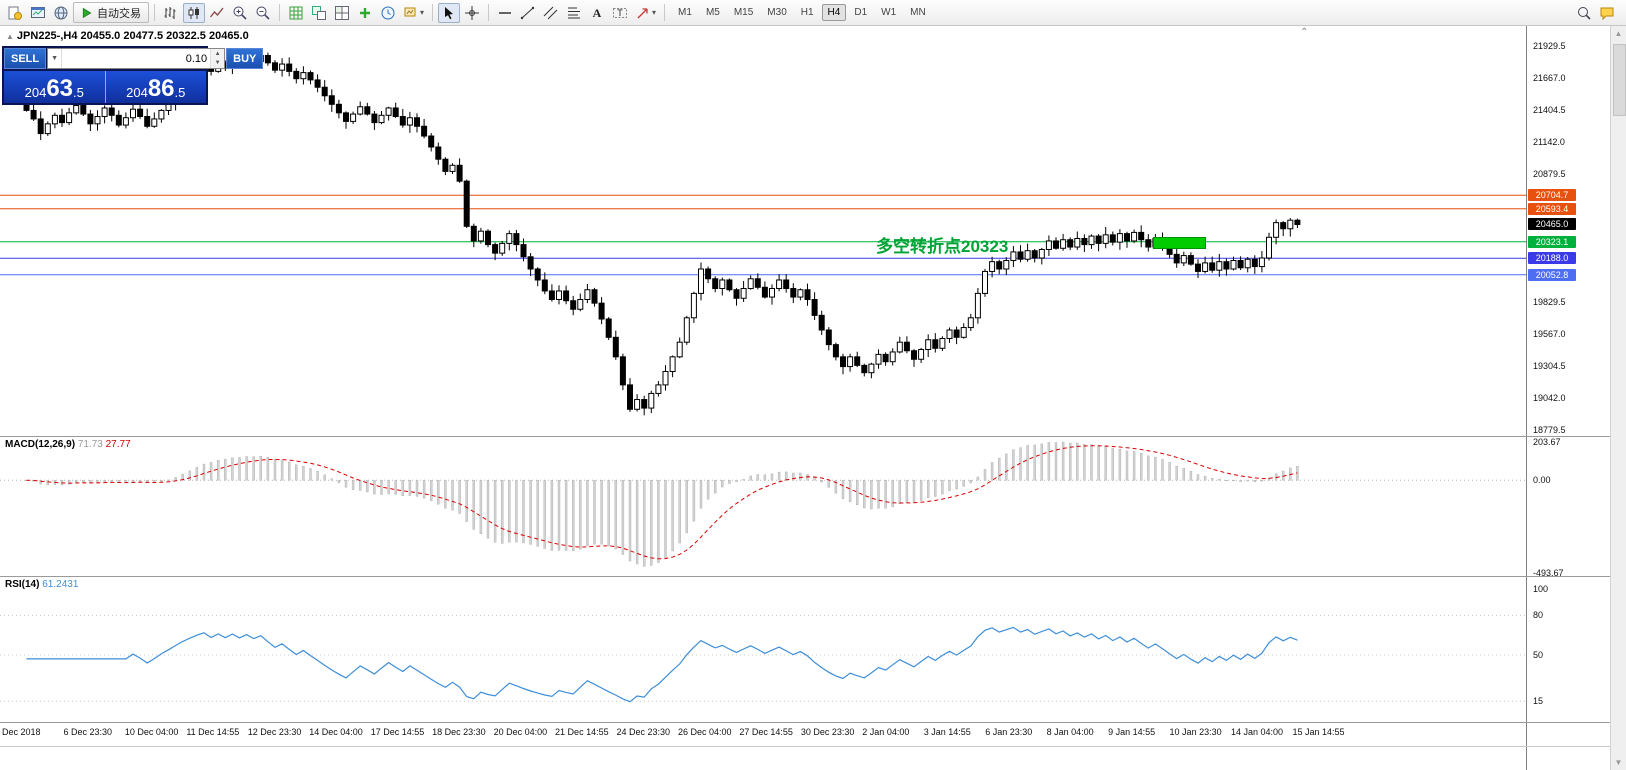  I want to click on time-label: 10 Jan 23:30, so click(1195, 732).